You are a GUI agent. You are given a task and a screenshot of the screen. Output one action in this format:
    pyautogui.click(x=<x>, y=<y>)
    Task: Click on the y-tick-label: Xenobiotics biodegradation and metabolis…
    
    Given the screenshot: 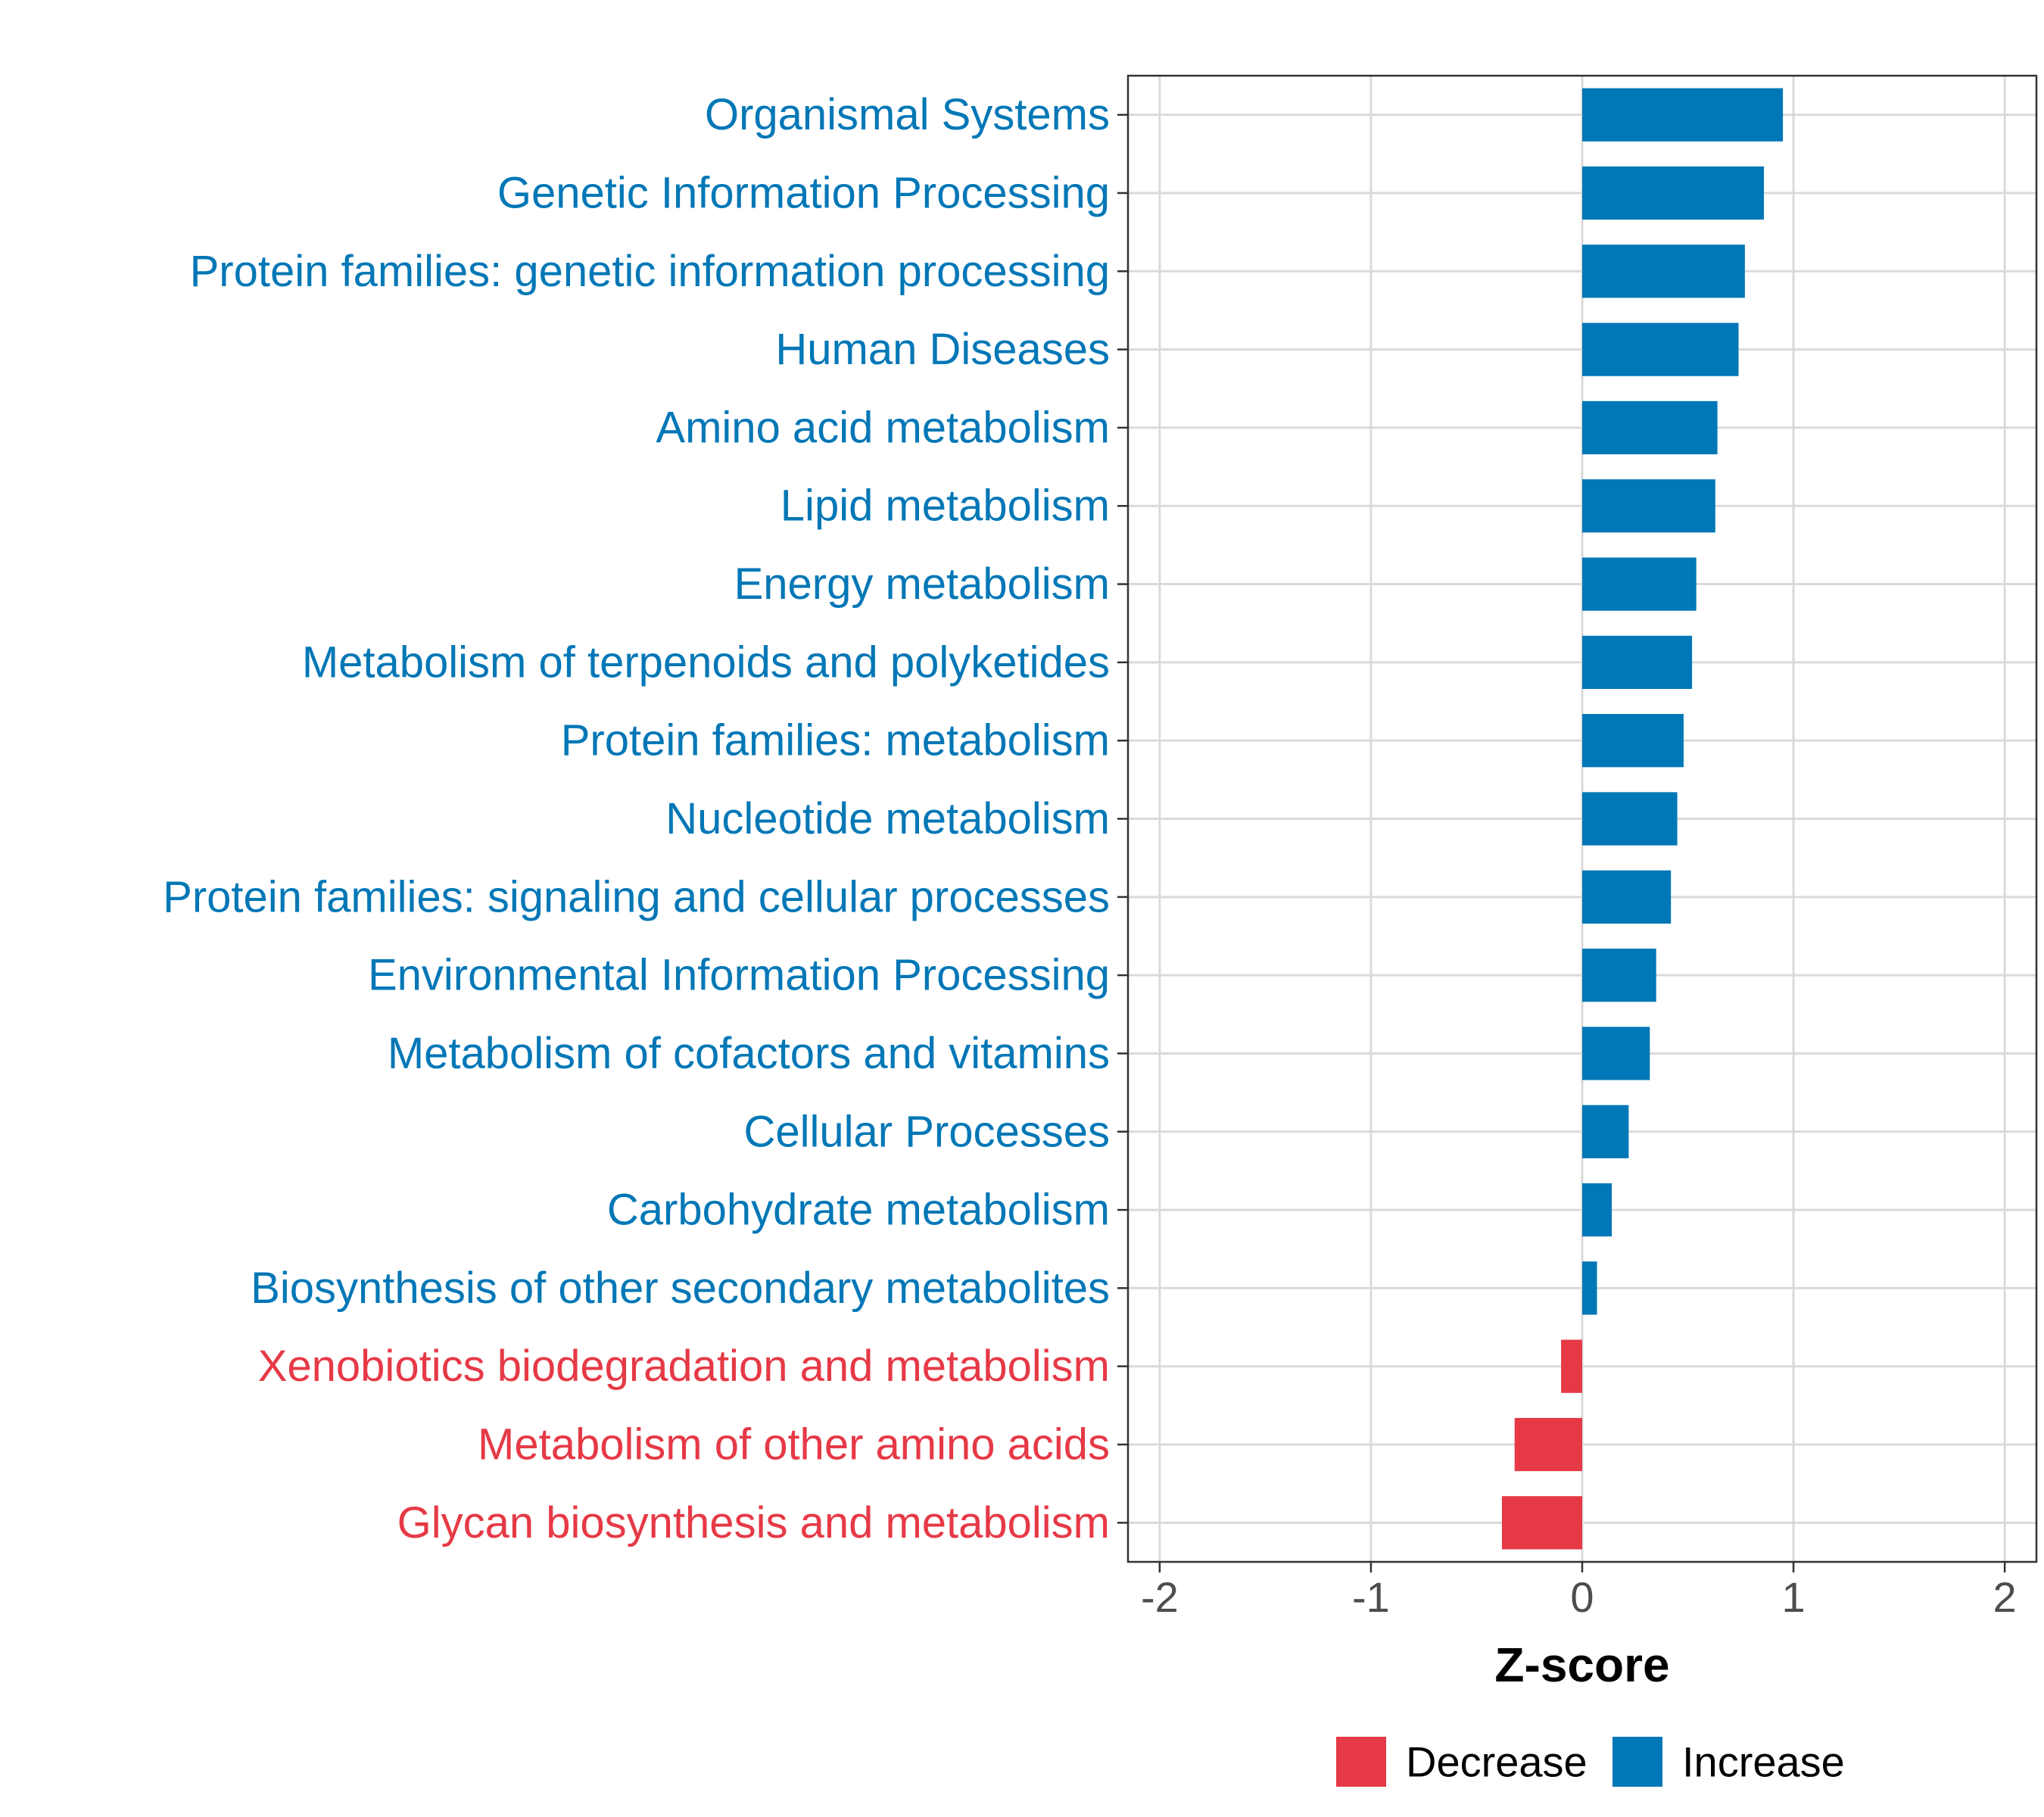 What is the action you would take?
    pyautogui.click(x=684, y=1366)
    